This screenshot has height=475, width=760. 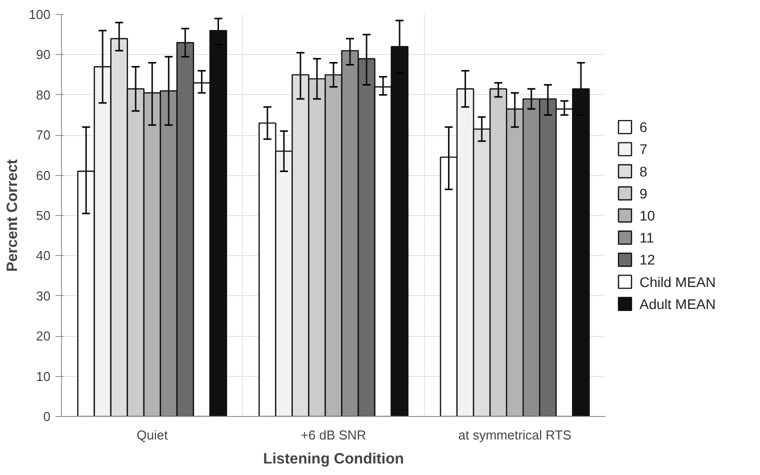 I want to click on legend-label: 12, so click(x=648, y=260).